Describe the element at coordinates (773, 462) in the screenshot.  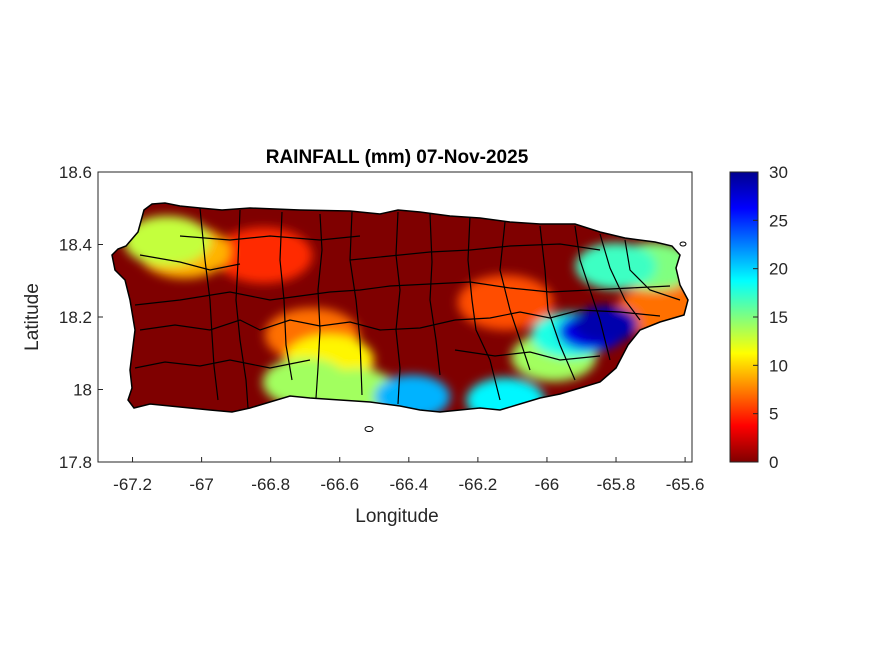
I see `colorbar-tick-label: 0` at that location.